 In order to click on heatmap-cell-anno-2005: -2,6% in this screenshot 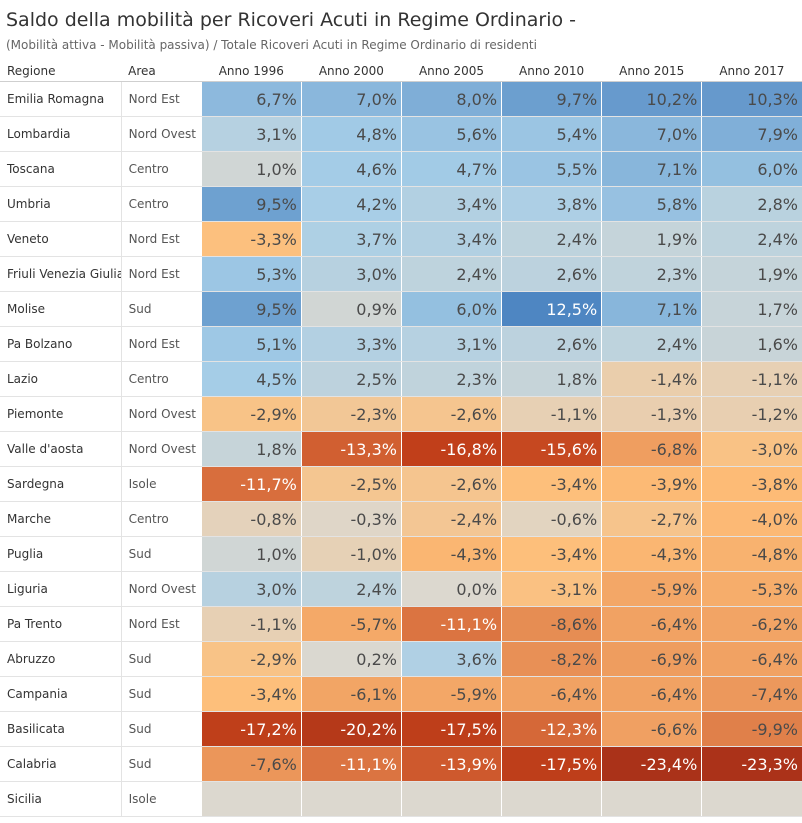, I will do `click(451, 484)`.